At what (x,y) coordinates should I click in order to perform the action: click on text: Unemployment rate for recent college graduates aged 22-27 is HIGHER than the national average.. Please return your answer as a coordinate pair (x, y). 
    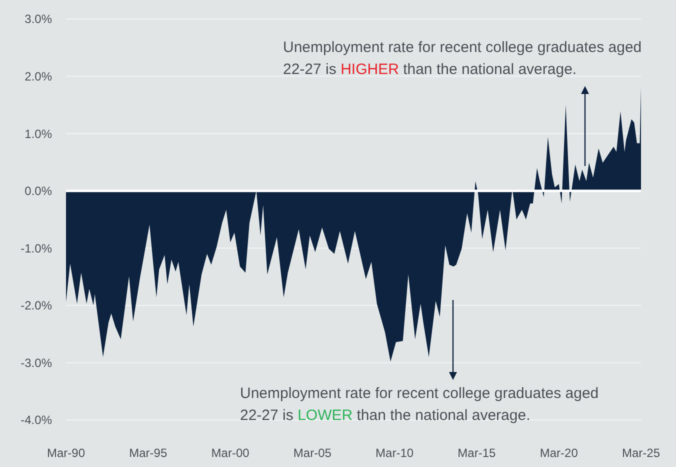
    Looking at the image, I should click on (462, 58).